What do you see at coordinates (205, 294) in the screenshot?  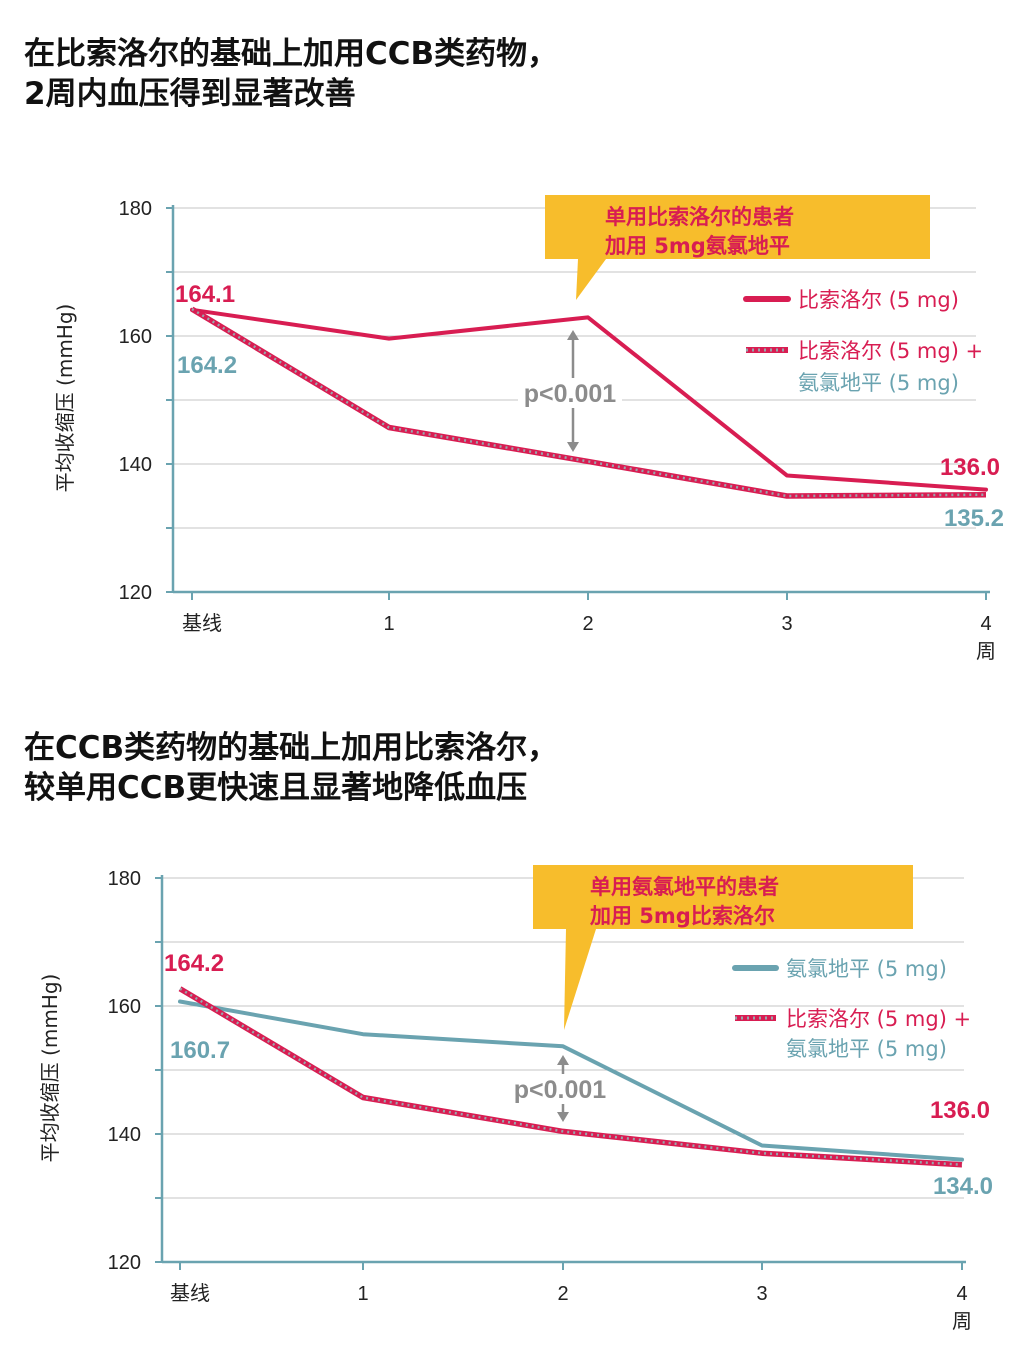 I see `start-value-label: 164.1` at bounding box center [205, 294].